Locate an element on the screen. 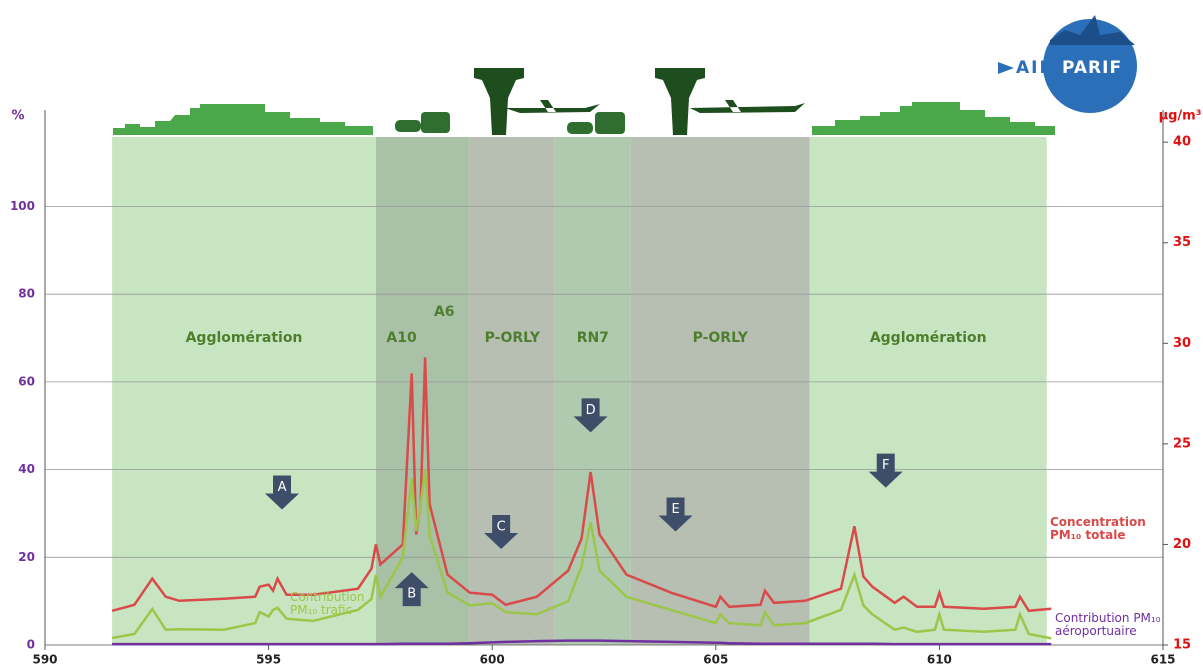  y2-tick-label: 20 is located at coordinates (1182, 544).